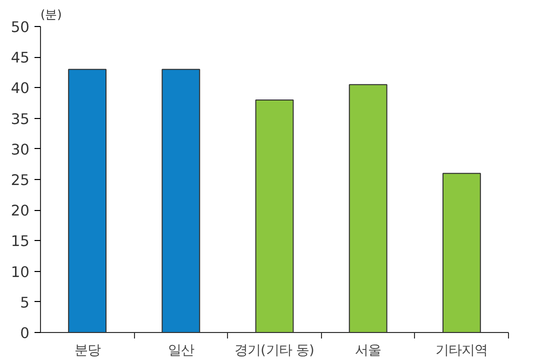 This screenshot has width=533, height=362. What do you see at coordinates (20, 211) in the screenshot?
I see `y-tick-label: 20` at bounding box center [20, 211].